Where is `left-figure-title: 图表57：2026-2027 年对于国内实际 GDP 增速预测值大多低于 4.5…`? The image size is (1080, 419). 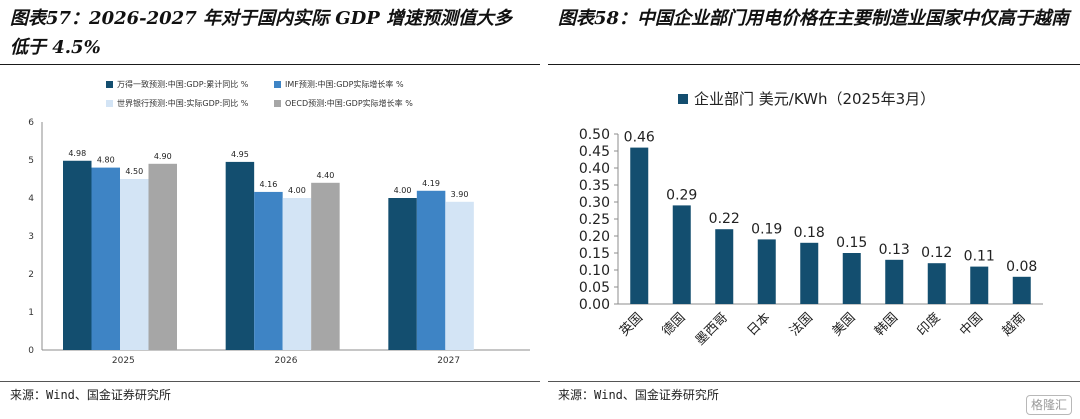 left-figure-title: 图表57：2026-2027 年对于国内实际 GDP 增速预测值大多低于 4.5… is located at coordinates (261, 33).